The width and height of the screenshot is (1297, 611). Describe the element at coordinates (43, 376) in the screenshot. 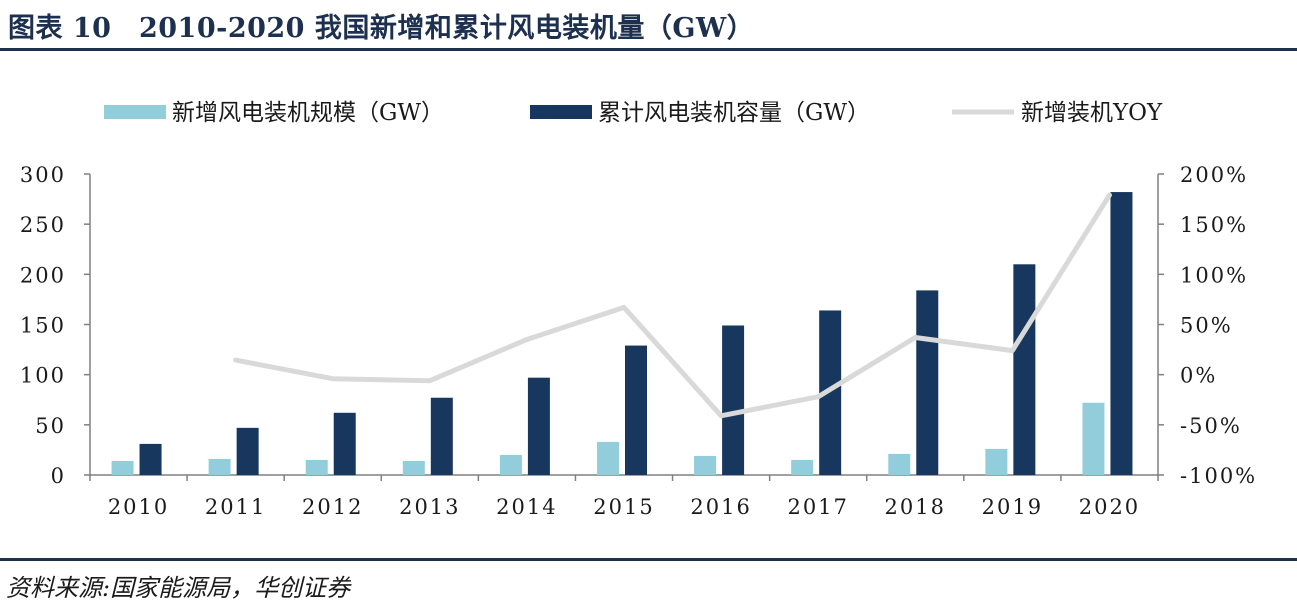

I see `left-tick-label: 100` at that location.